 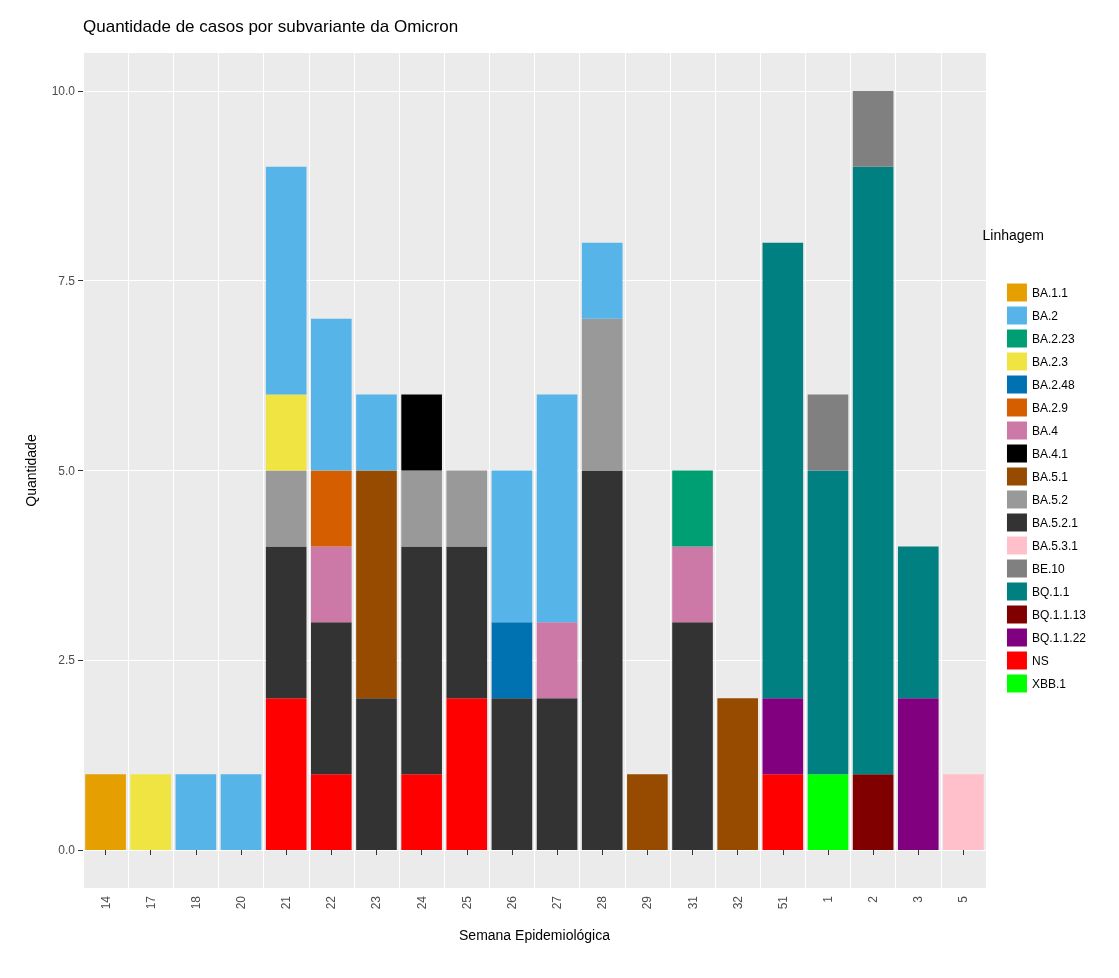 I want to click on x-tick-label: 26, so click(x=511, y=902).